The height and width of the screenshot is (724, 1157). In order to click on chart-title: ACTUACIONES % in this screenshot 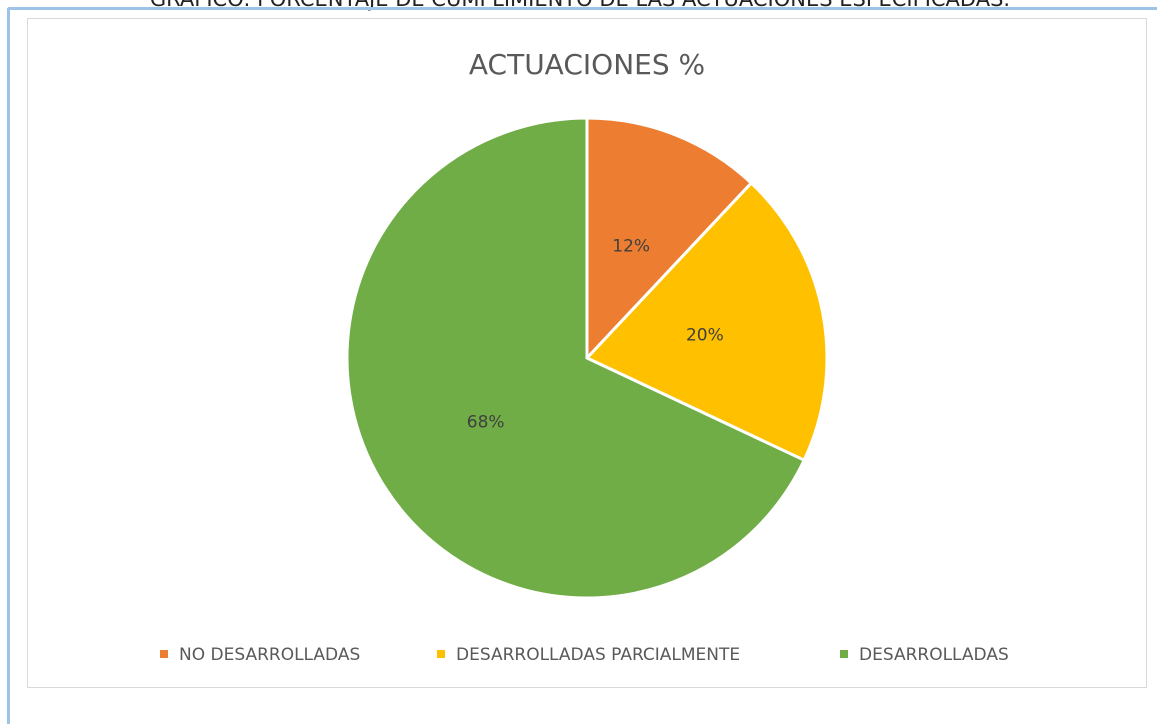, I will do `click(587, 64)`.